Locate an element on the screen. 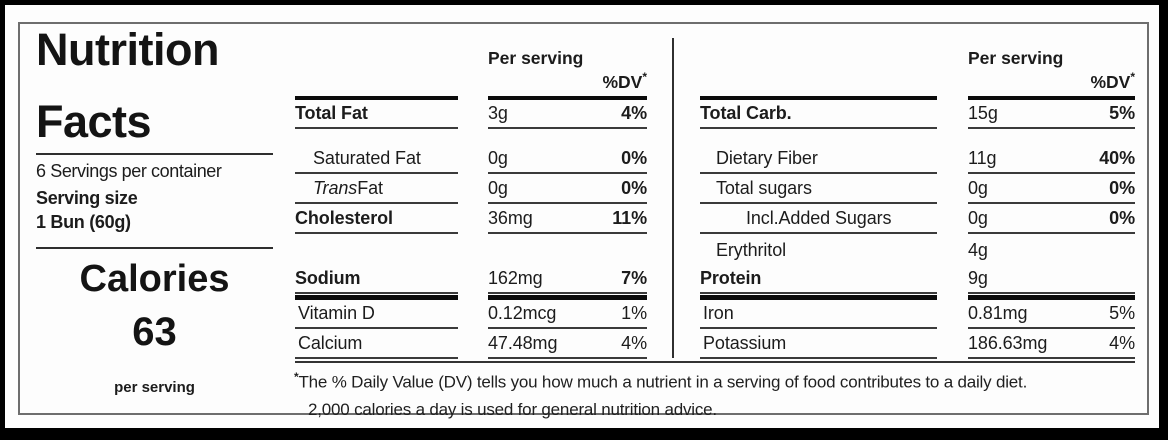 This screenshot has width=1168, height=440. nutrient-amount: 36mg is located at coordinates (510, 218).